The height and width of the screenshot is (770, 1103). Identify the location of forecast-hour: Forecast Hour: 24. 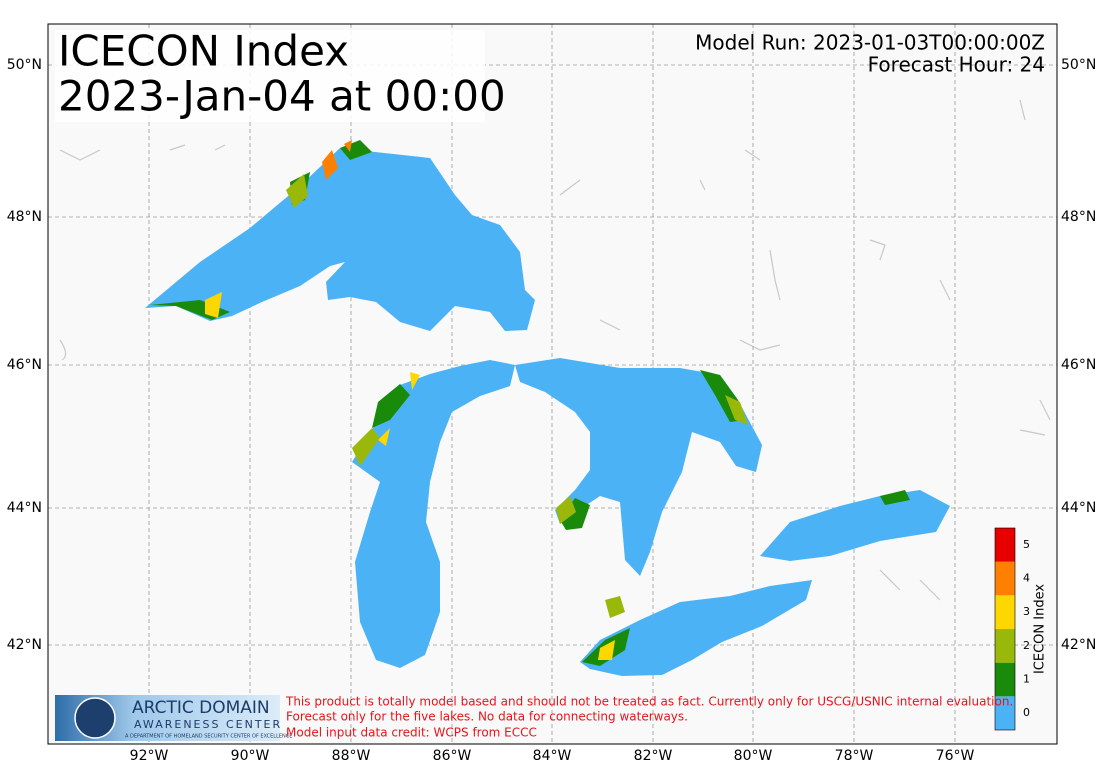
(956, 65).